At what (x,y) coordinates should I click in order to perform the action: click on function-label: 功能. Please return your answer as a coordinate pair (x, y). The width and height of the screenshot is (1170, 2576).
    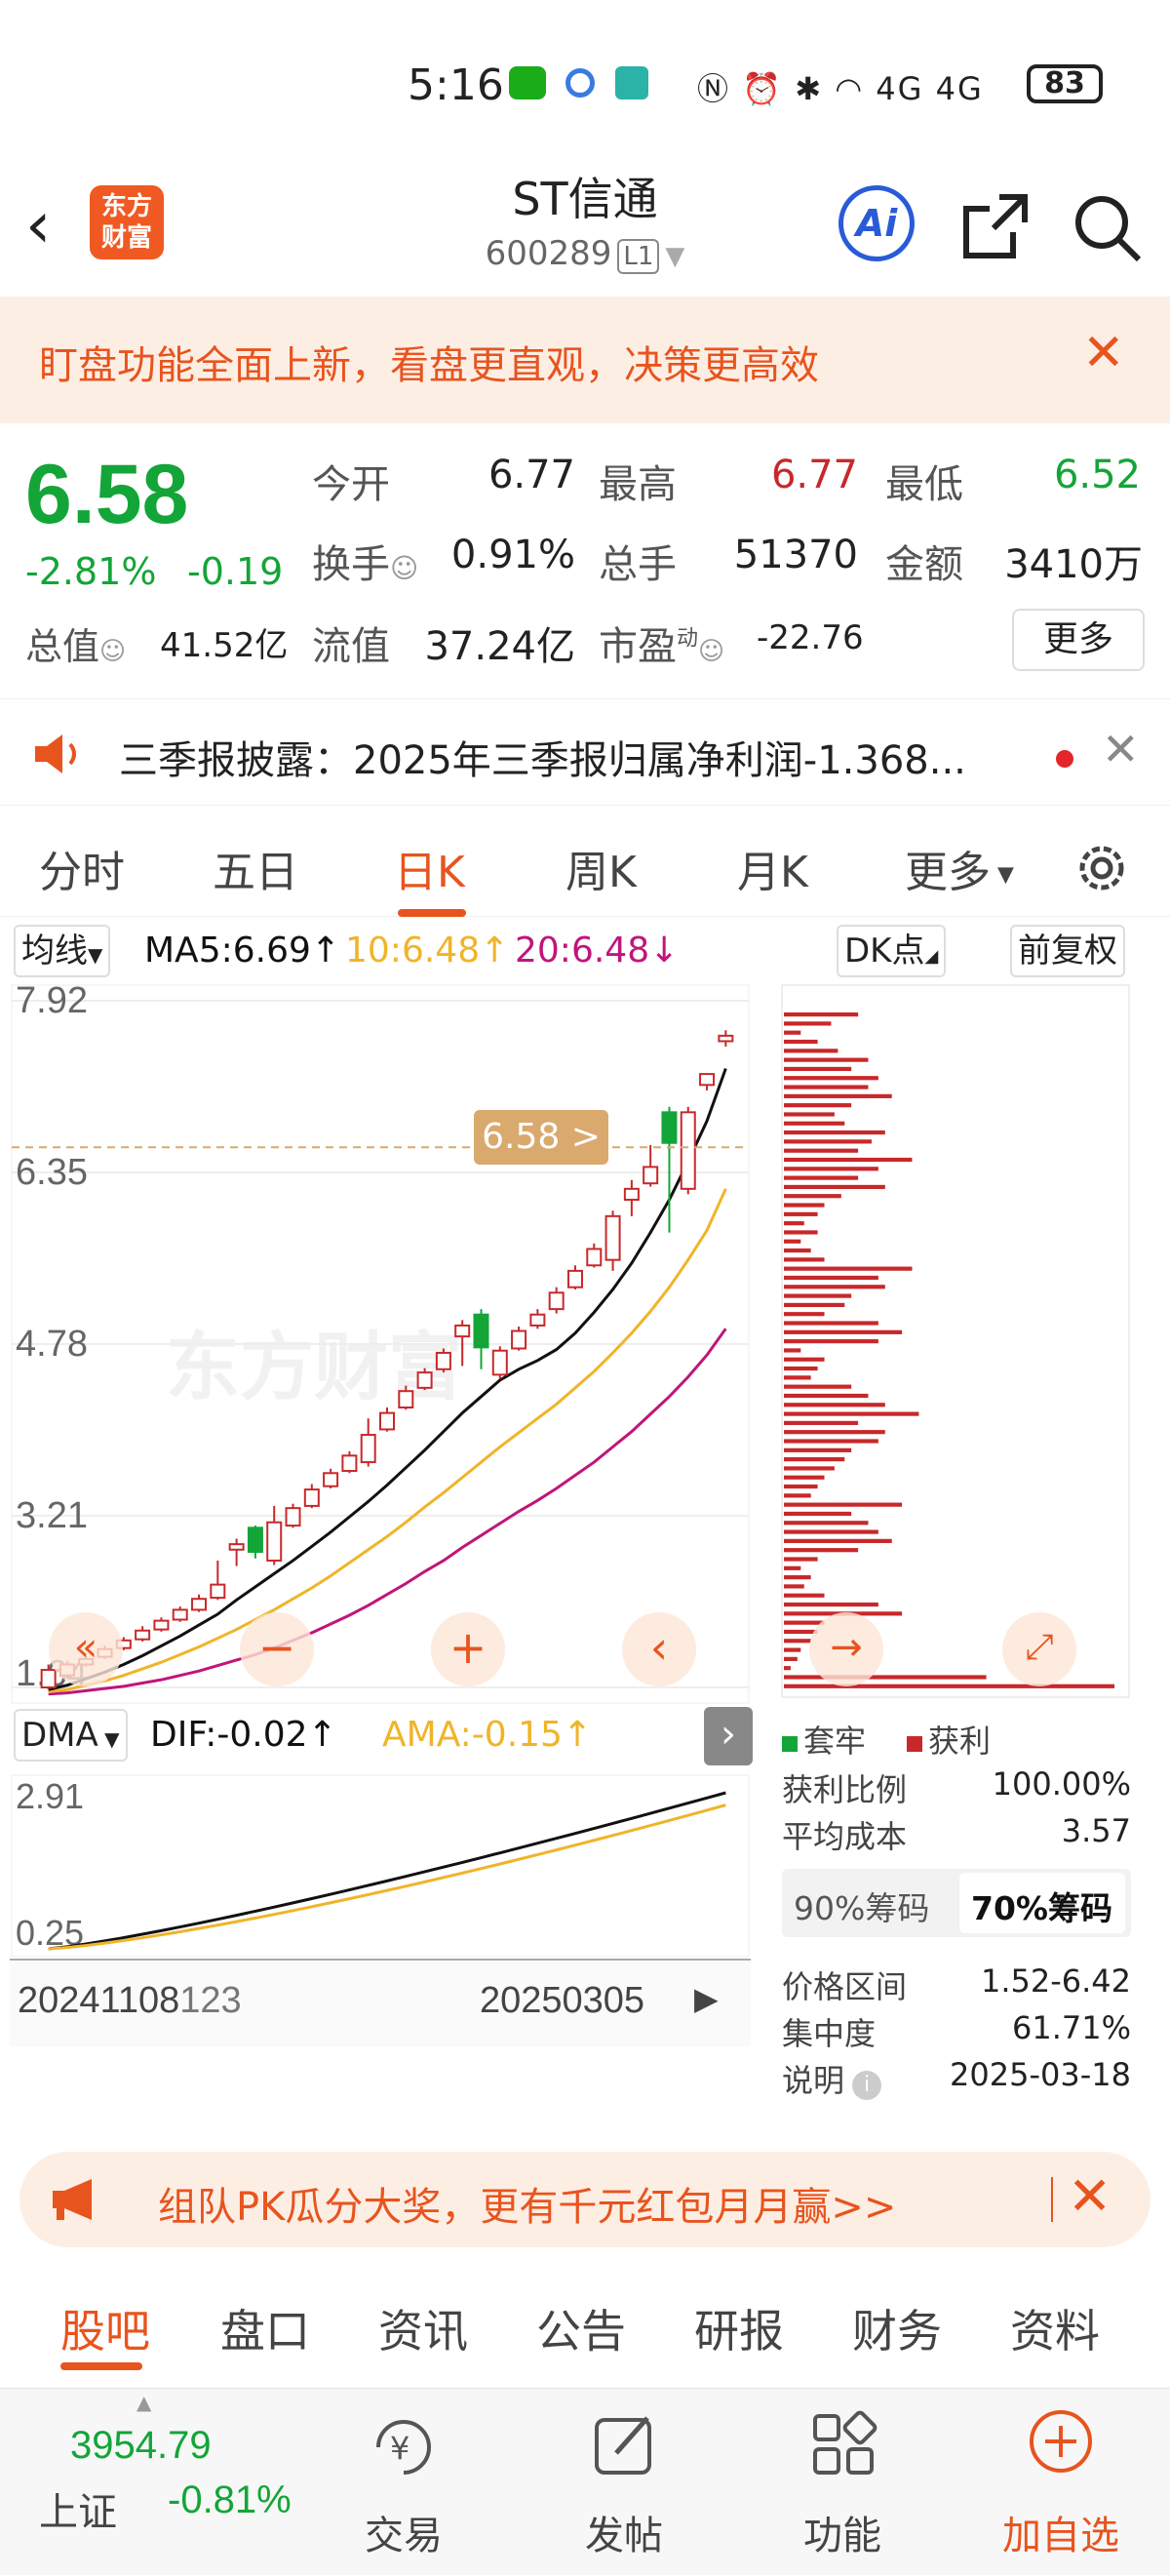
    Looking at the image, I should click on (842, 2536).